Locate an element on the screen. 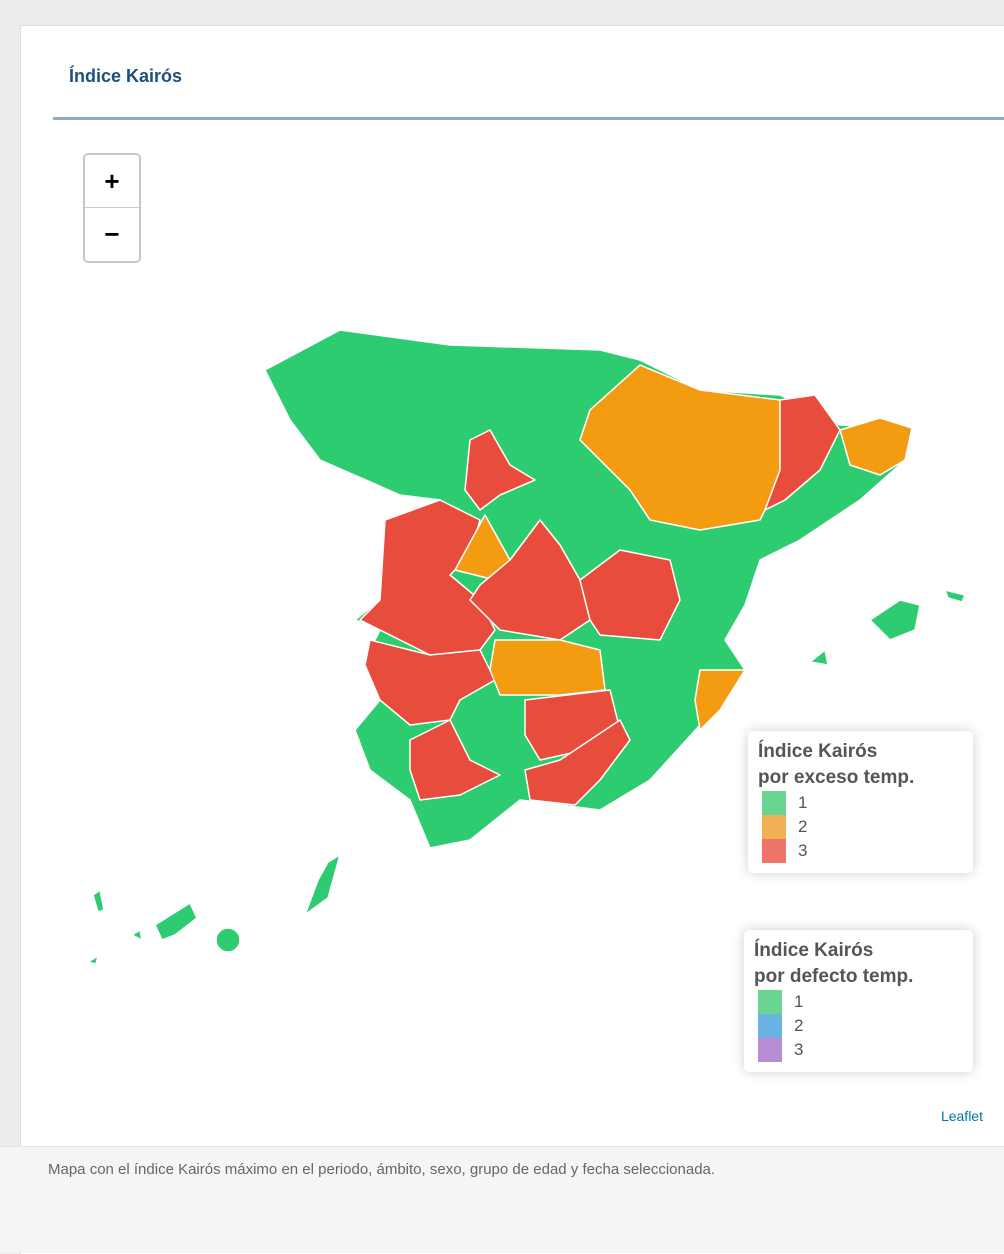 This screenshot has width=1004, height=1254. zoom-out-button: − is located at coordinates (112, 234).